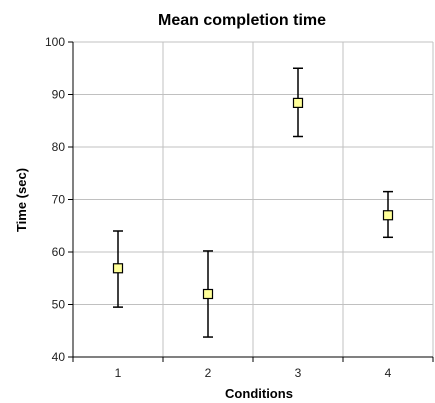 The image size is (435, 403). I want to click on y-tick-label: 80, so click(59, 147).